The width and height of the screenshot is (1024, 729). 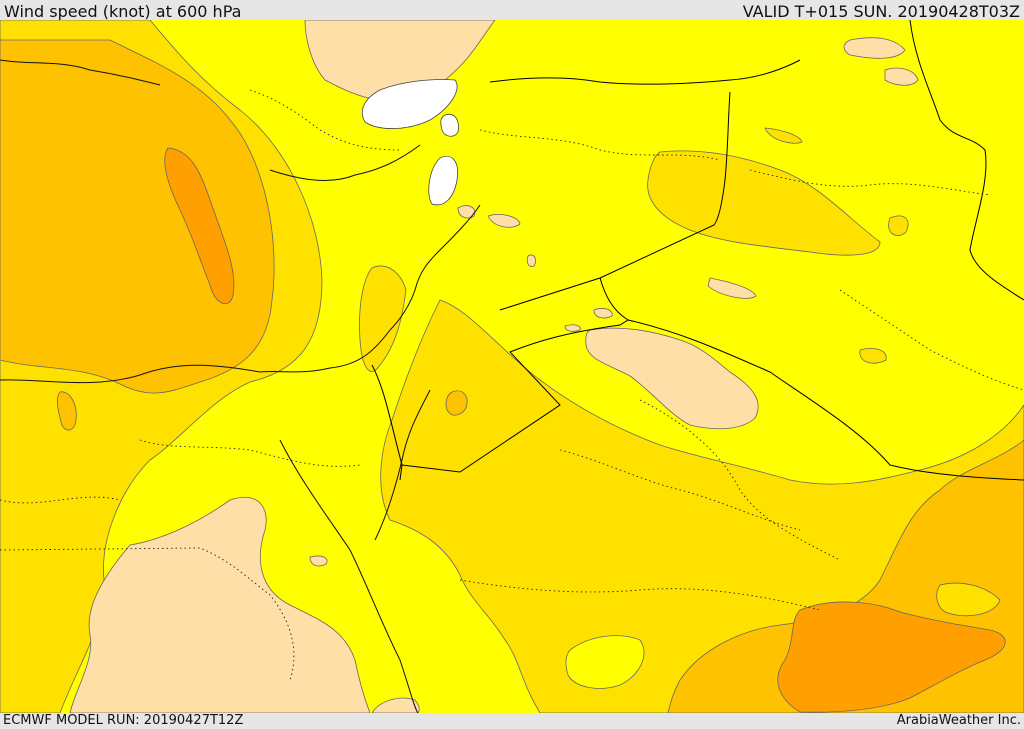 What do you see at coordinates (137, 216) in the screenshot?
I see `wind-zone-level-3-west` at bounding box center [137, 216].